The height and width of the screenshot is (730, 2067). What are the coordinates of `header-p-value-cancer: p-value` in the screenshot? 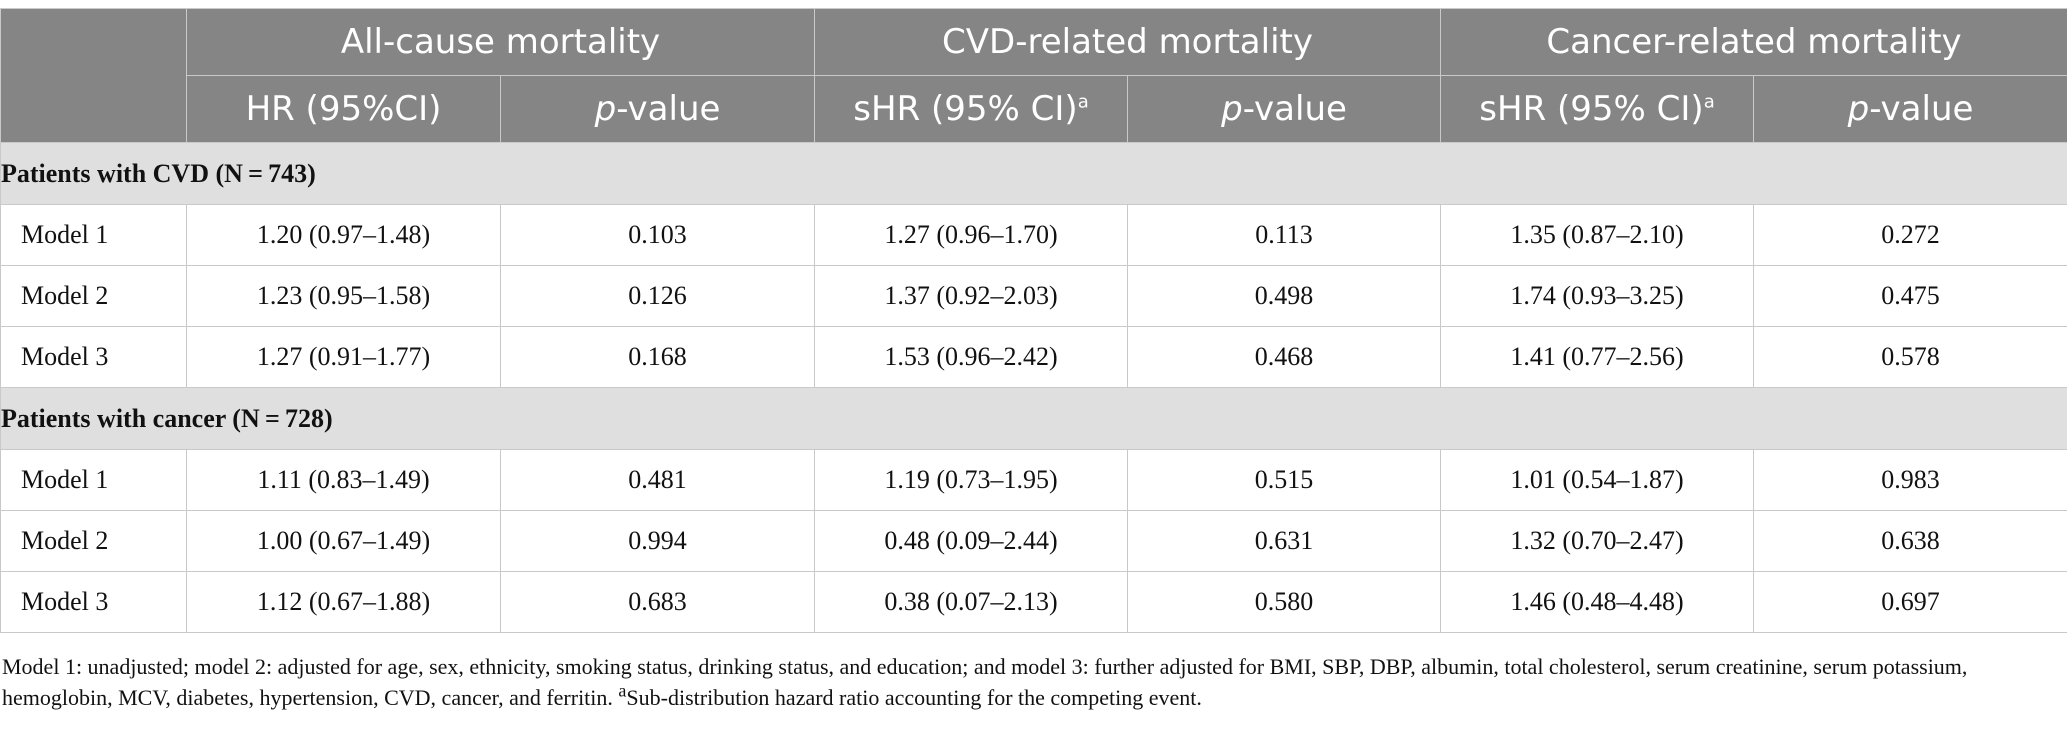 It's located at (1910, 109).